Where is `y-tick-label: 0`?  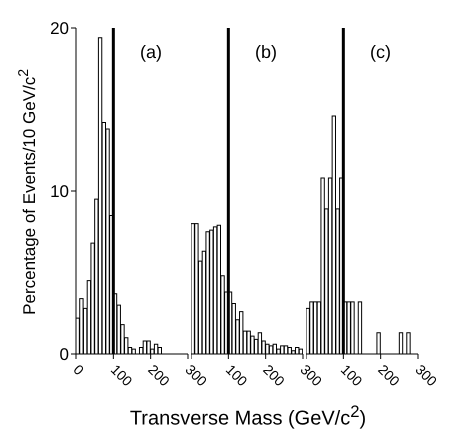 y-tick-label: 0 is located at coordinates (64, 354).